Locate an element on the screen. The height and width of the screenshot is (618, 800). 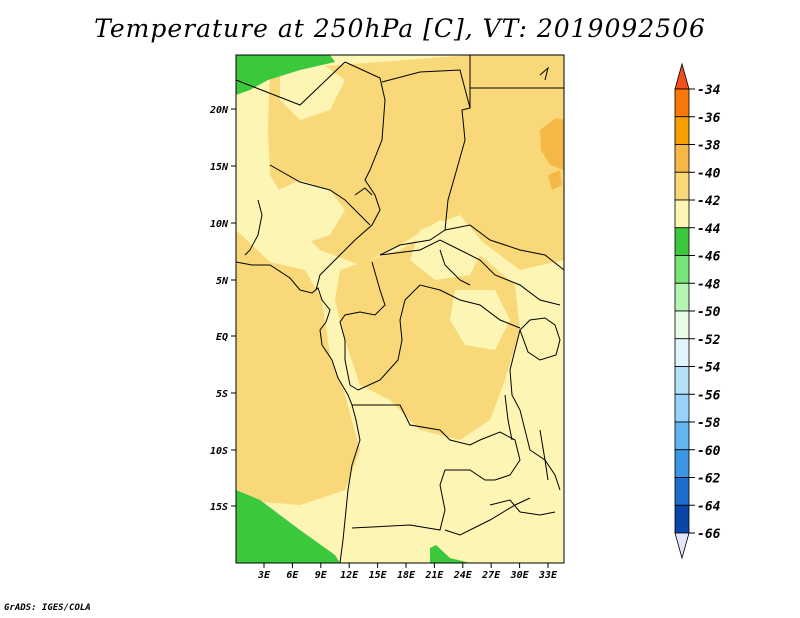
lake-tanganyika is located at coordinates (508, 417).